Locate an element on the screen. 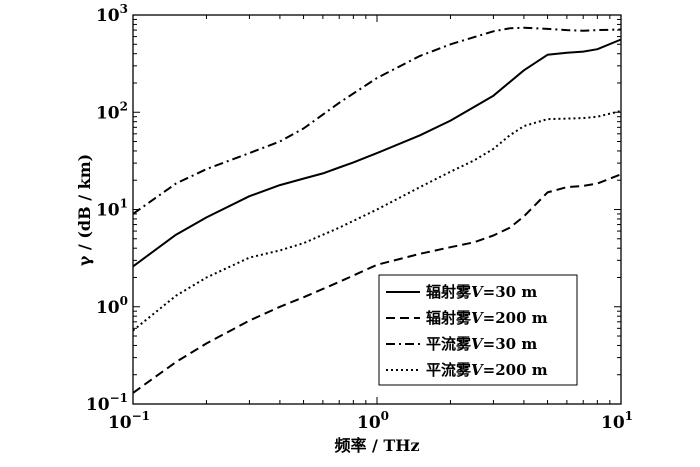 The height and width of the screenshot is (467, 700). y-tick-label: 10³ is located at coordinates (112, 14).